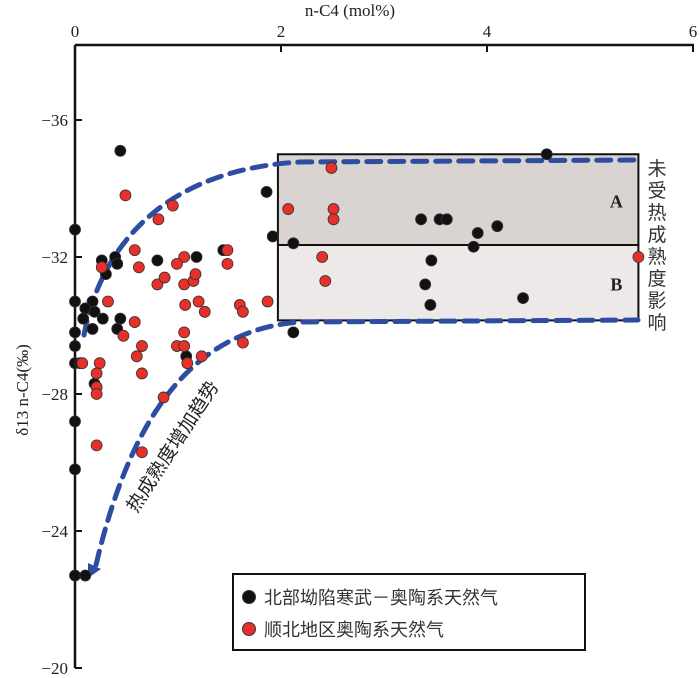 Image resolution: width=700 pixels, height=678 pixels. I want to click on legend: 北部坳陷寒武－奥陶系天然气 顺北地区奥陶系天然气, so click(409, 612).